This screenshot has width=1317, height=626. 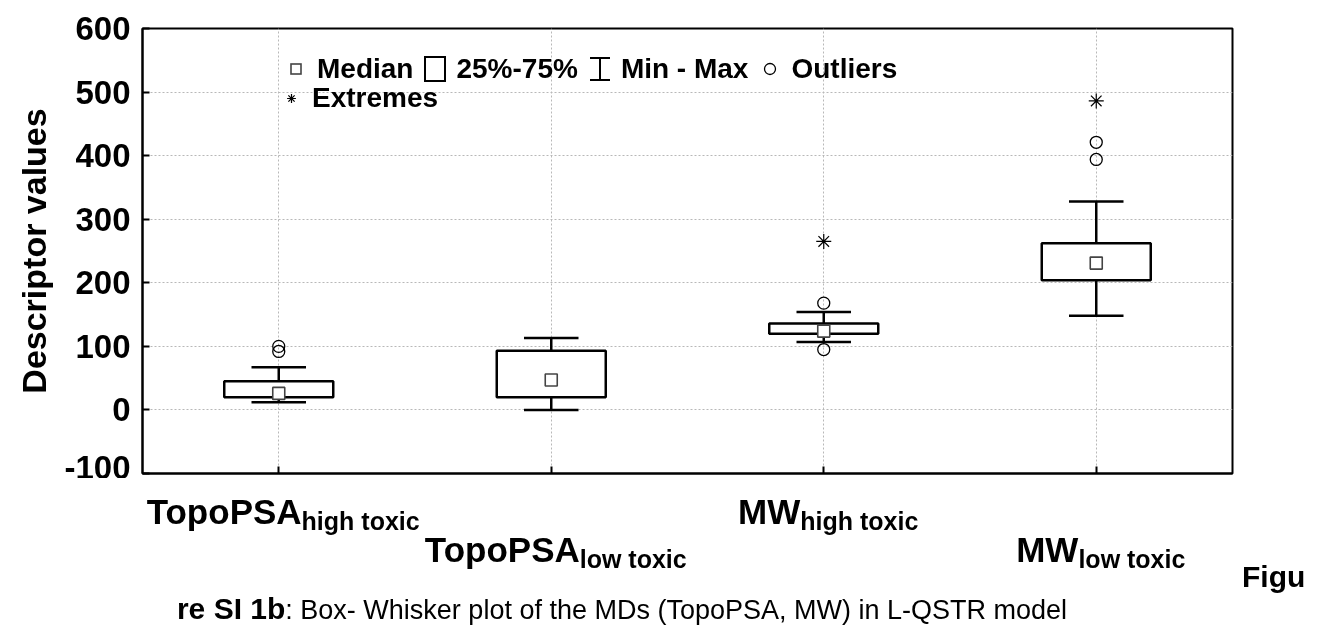 I want to click on y-axis-title: Descriptor values, so click(x=34, y=251).